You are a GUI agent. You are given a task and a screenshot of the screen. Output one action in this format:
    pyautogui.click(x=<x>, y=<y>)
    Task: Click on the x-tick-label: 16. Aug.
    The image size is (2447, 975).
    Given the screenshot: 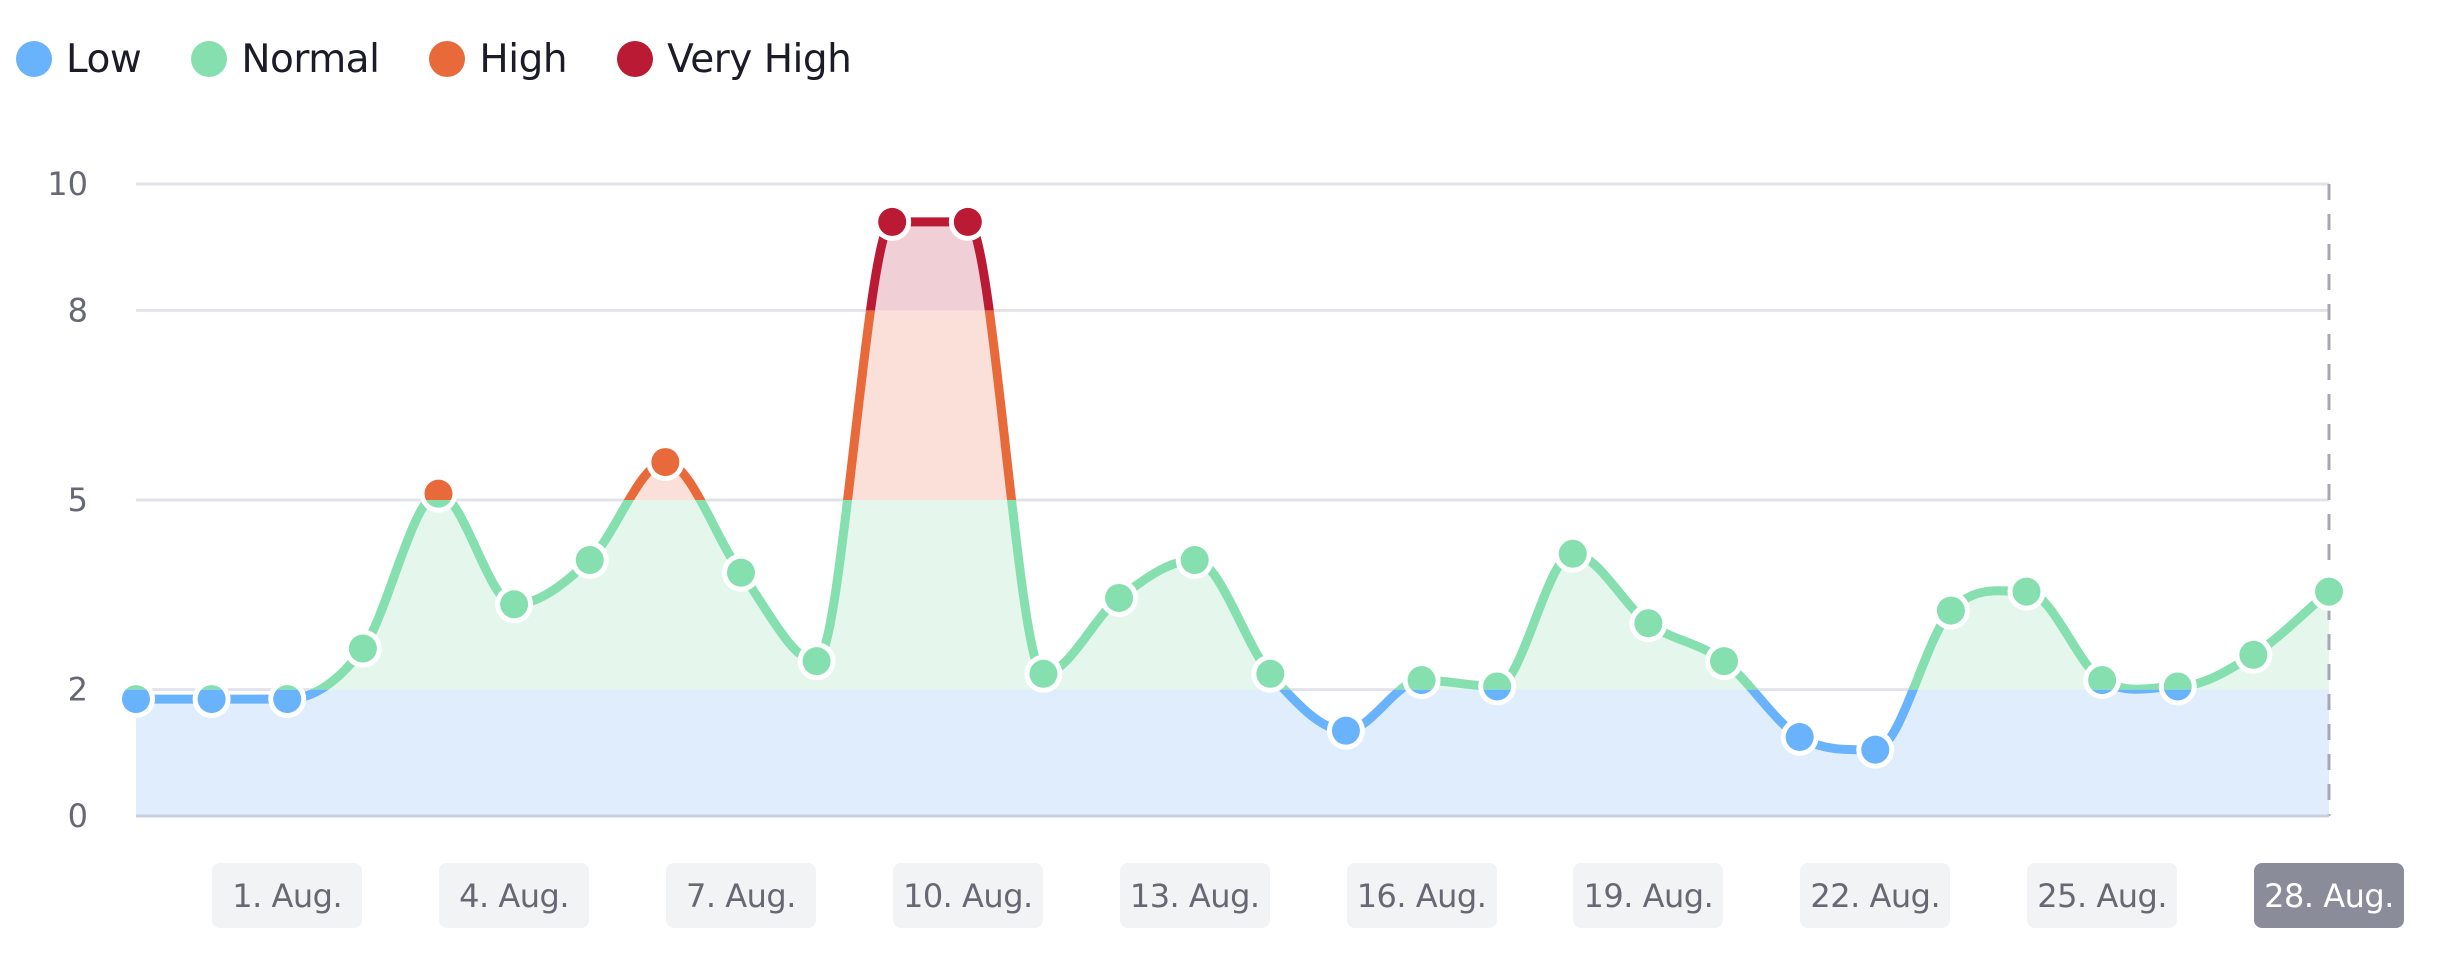 What is the action you would take?
    pyautogui.click(x=1421, y=895)
    